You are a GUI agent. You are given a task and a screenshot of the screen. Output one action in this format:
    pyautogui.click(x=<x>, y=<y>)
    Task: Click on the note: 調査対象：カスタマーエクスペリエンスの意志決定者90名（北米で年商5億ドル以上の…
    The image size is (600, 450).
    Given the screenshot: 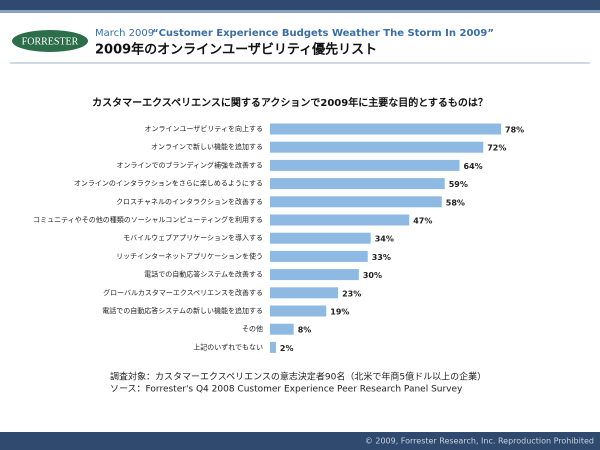 What is the action you would take?
    pyautogui.click(x=298, y=377)
    